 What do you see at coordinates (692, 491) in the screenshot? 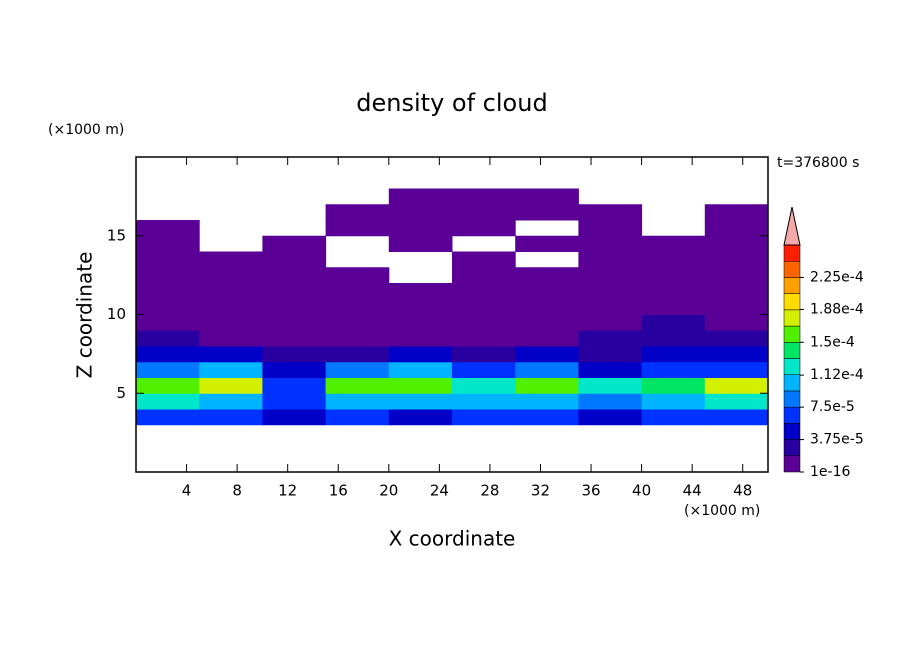
I see `x-tick-label: 44` at bounding box center [692, 491].